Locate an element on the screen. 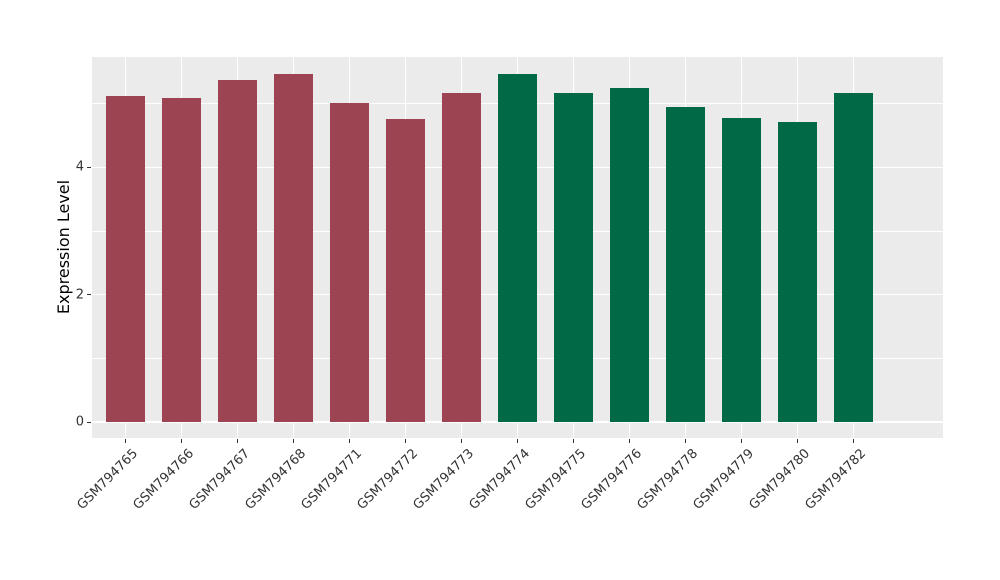 This screenshot has height=580, width=1000. bar-GSM794772 is located at coordinates (406, 270).